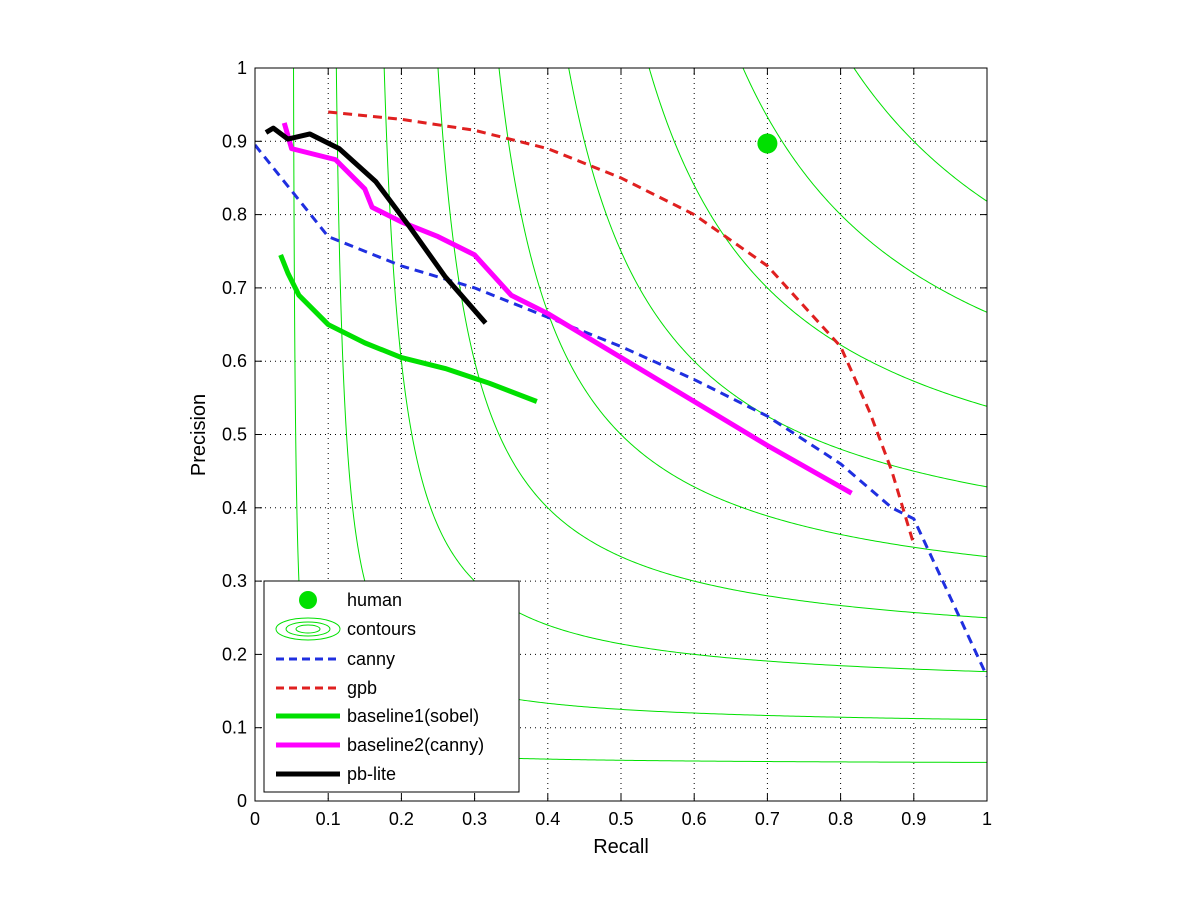  What do you see at coordinates (408, 328) in the screenshot?
I see `series-line-baseline1-sobel-` at bounding box center [408, 328].